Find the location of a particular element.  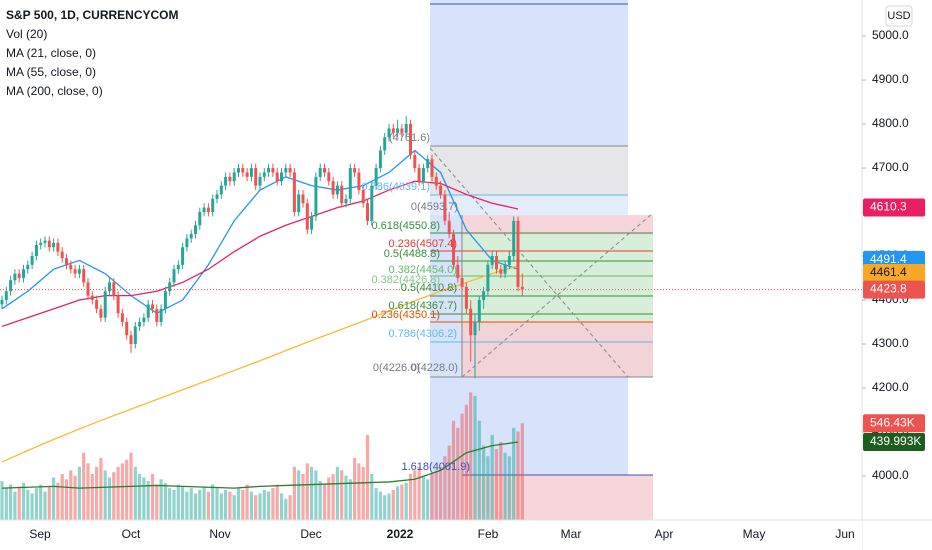

fib-label: 0.236(4507.4) is located at coordinates (423, 244).